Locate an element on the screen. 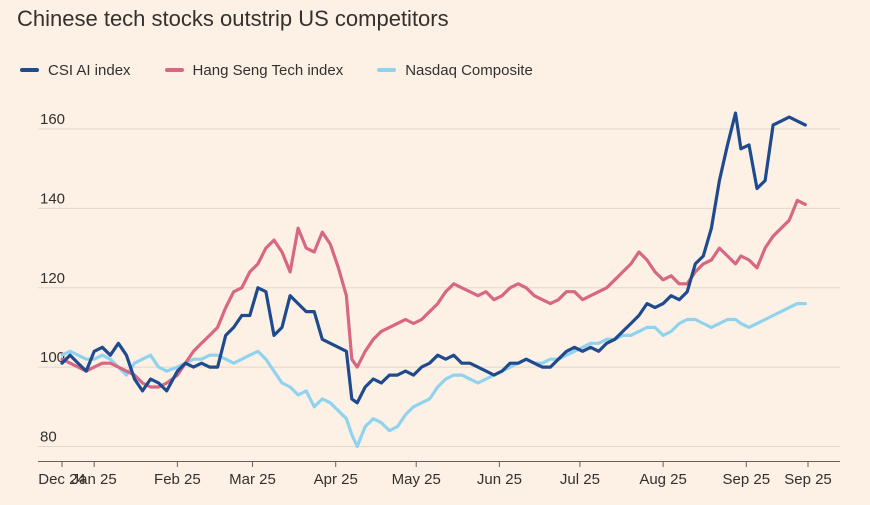 The height and width of the screenshot is (505, 870). legend-item-nasdaq: Nasdaq Composite is located at coordinates (455, 70).